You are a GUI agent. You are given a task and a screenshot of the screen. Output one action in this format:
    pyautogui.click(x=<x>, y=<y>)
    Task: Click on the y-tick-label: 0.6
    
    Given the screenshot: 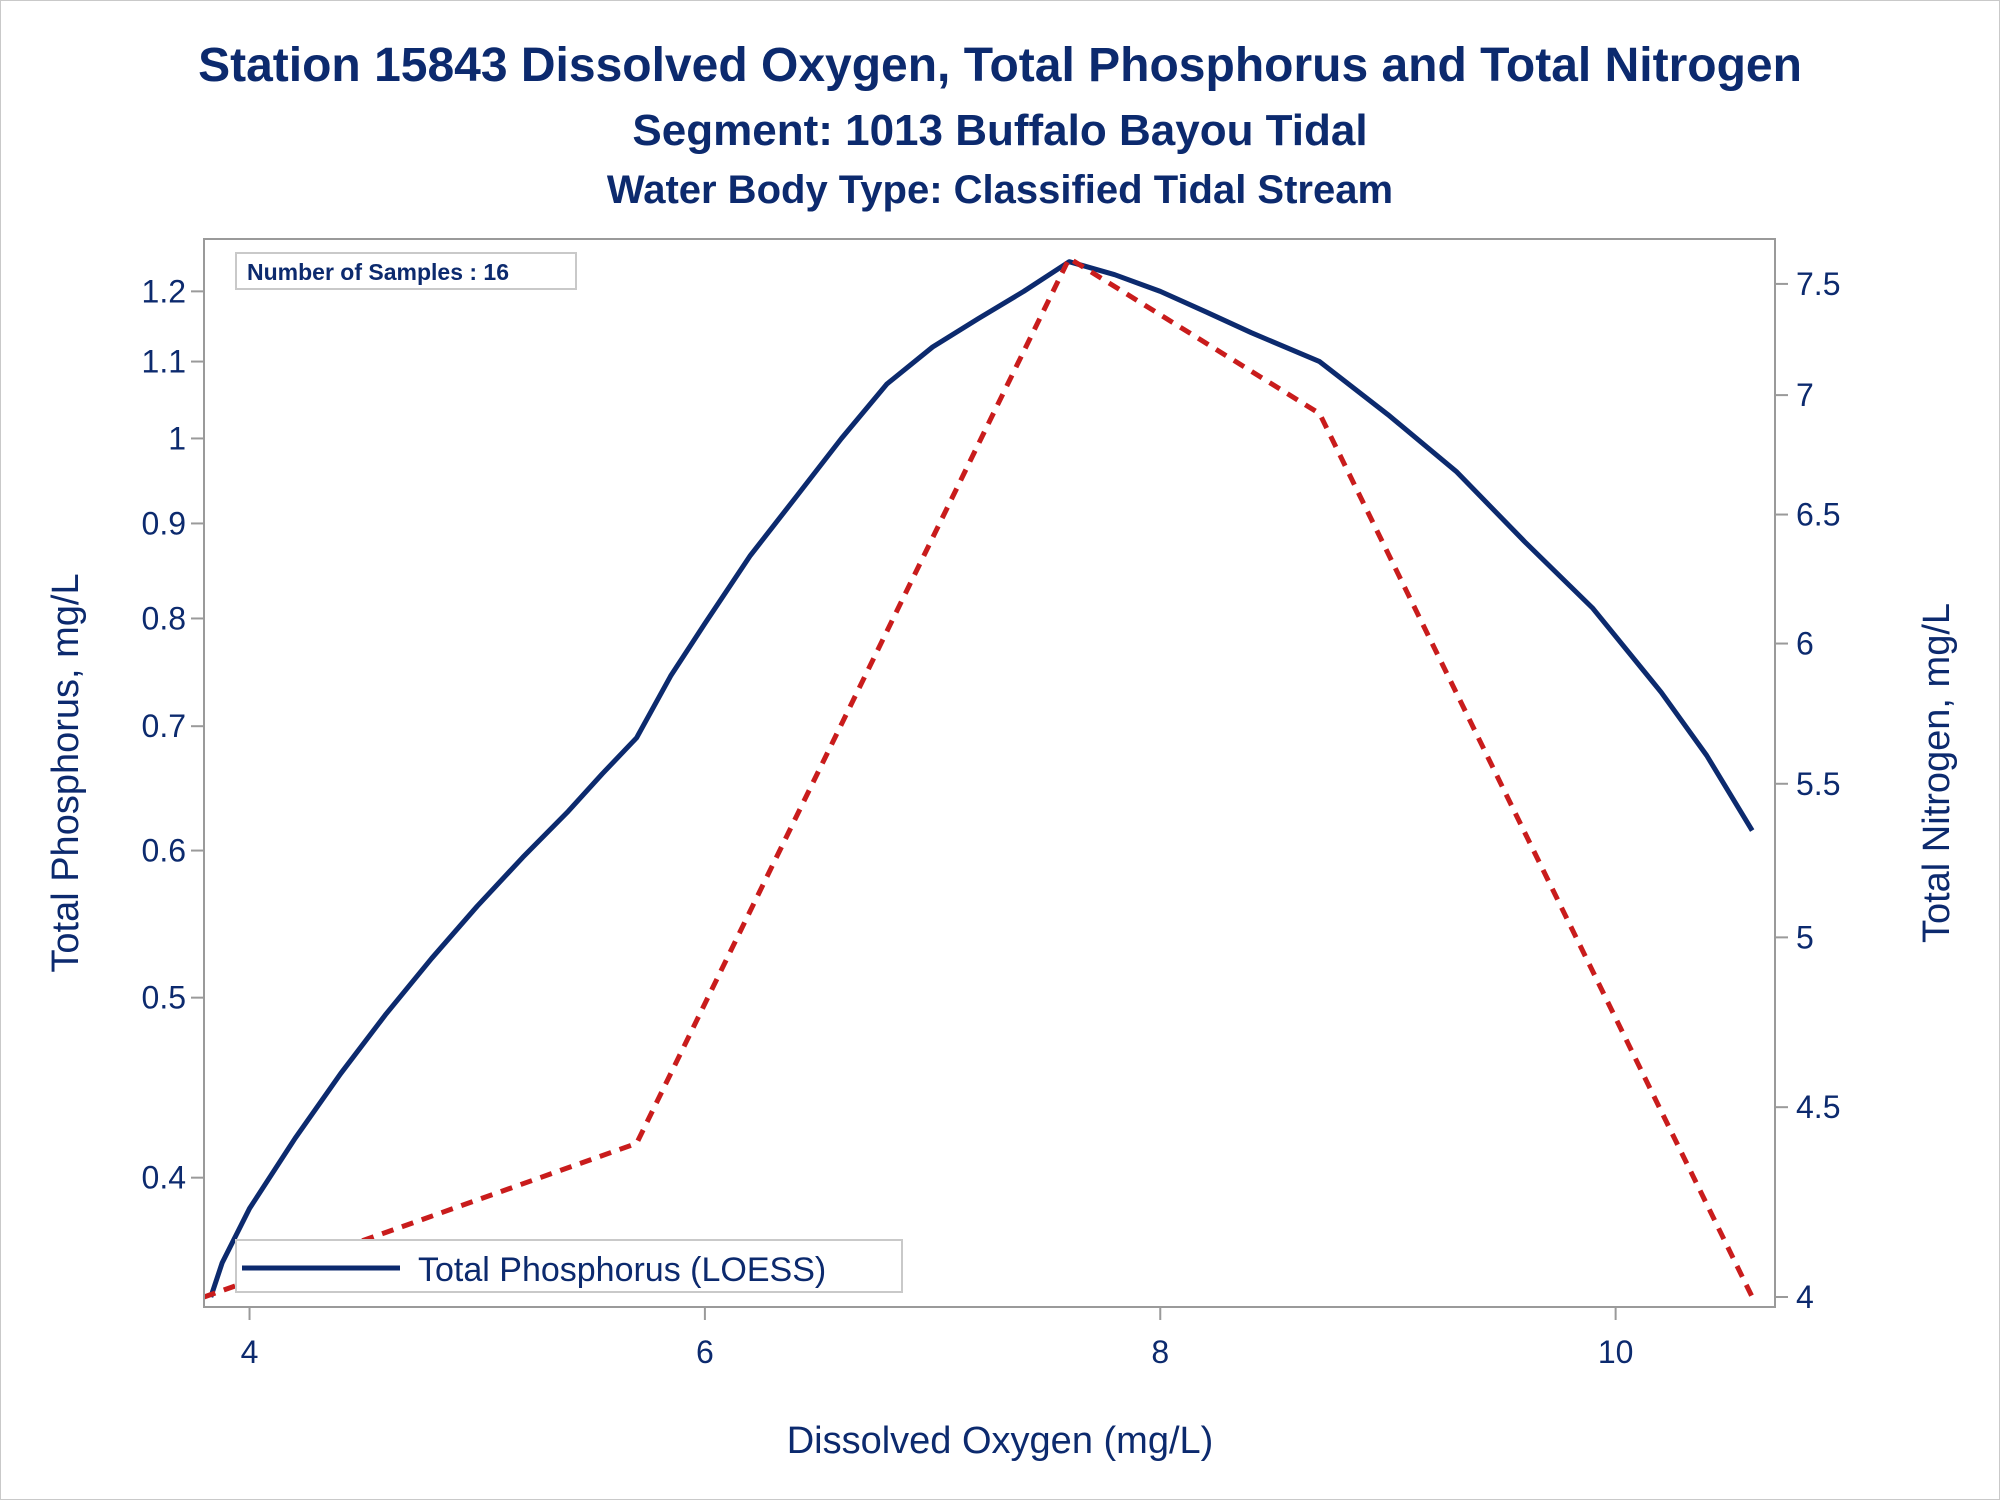 What is the action you would take?
    pyautogui.click(x=164, y=851)
    